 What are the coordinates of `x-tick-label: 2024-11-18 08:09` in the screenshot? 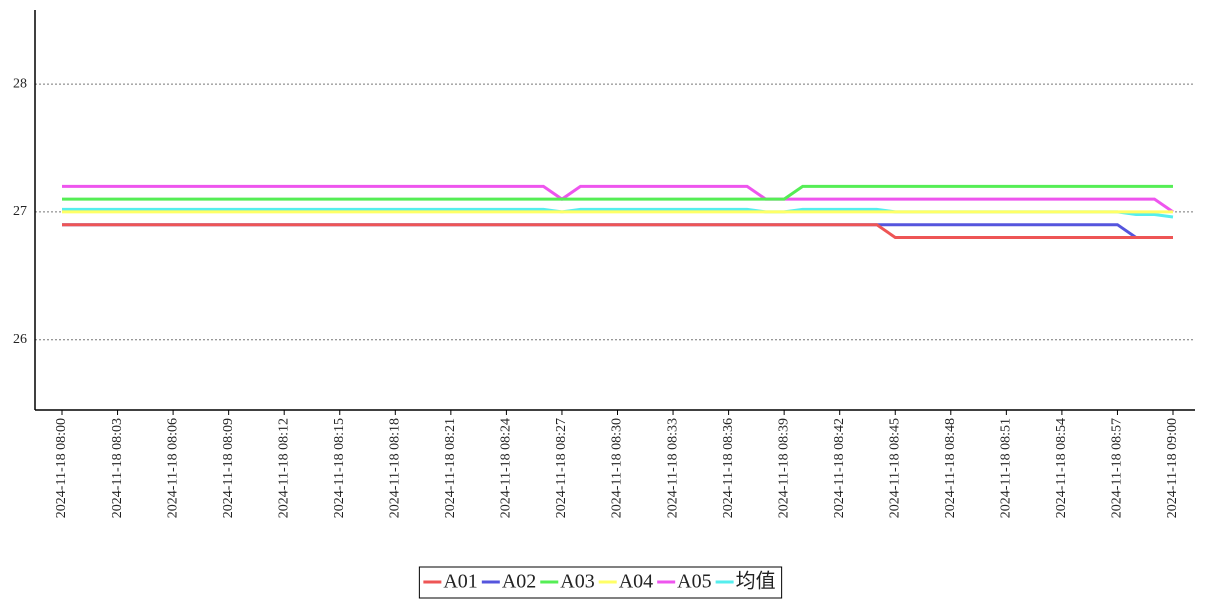 It's located at (228, 468).